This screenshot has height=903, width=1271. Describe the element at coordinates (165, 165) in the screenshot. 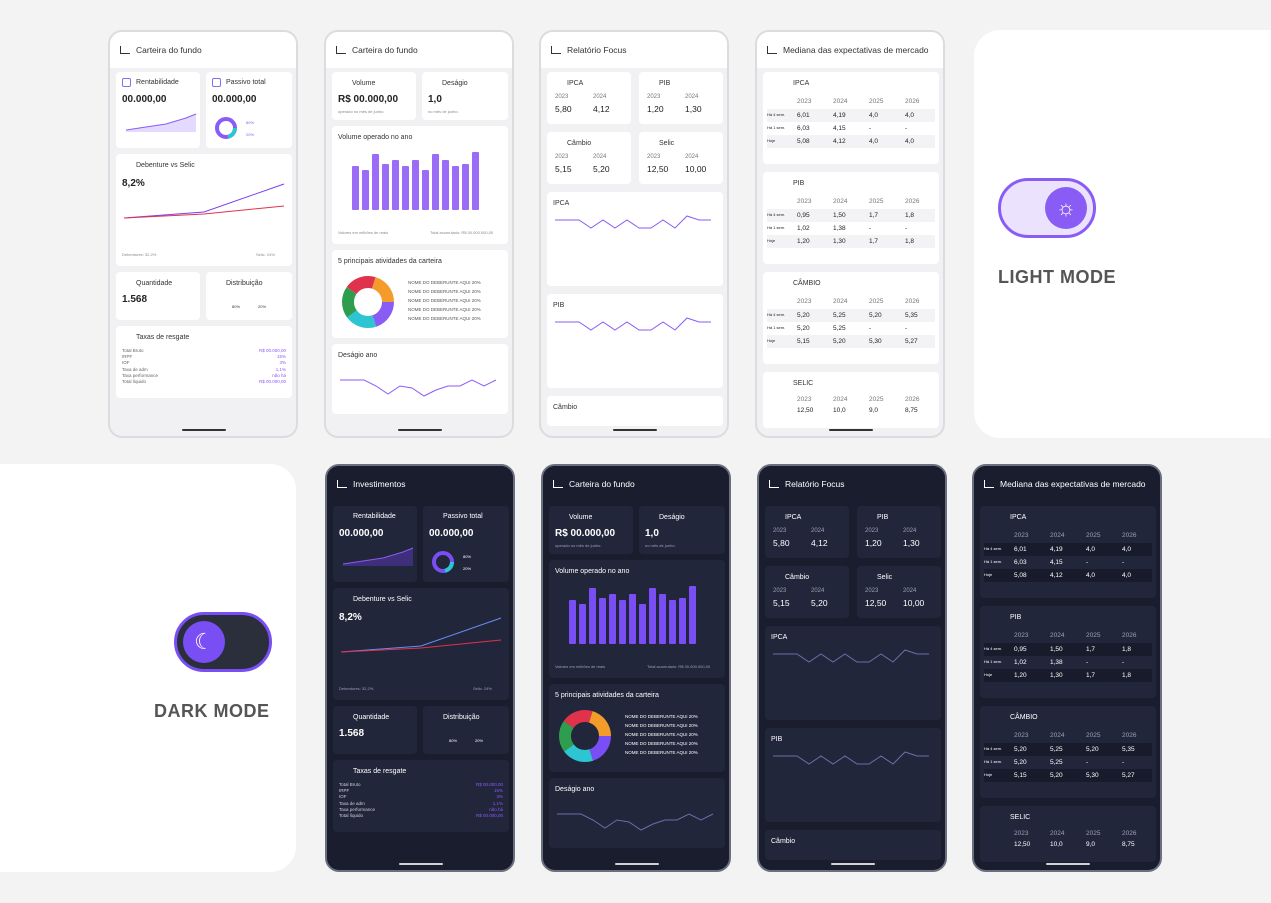

I see `deb-label: Debenture vs Selic` at that location.